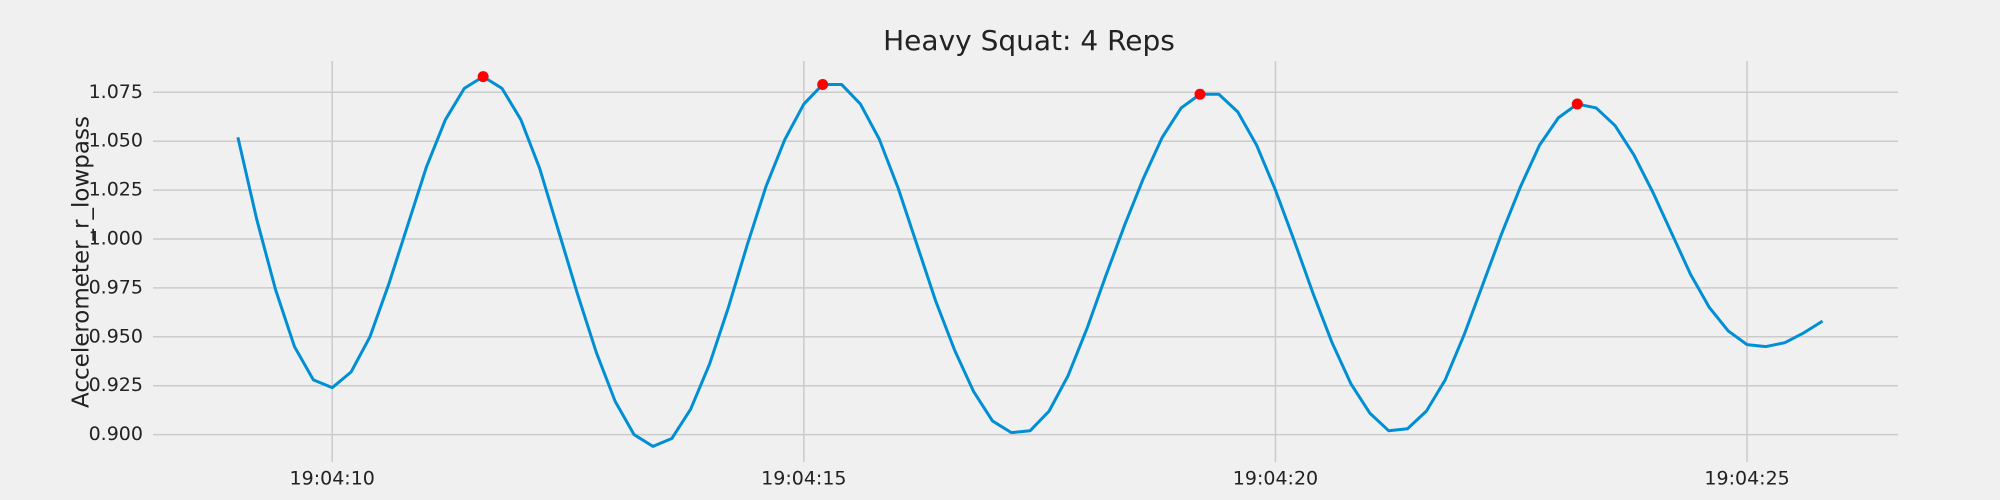 The width and height of the screenshot is (2000, 500). What do you see at coordinates (116, 385) in the screenshot?
I see `y-tick-label: 0.925` at bounding box center [116, 385].